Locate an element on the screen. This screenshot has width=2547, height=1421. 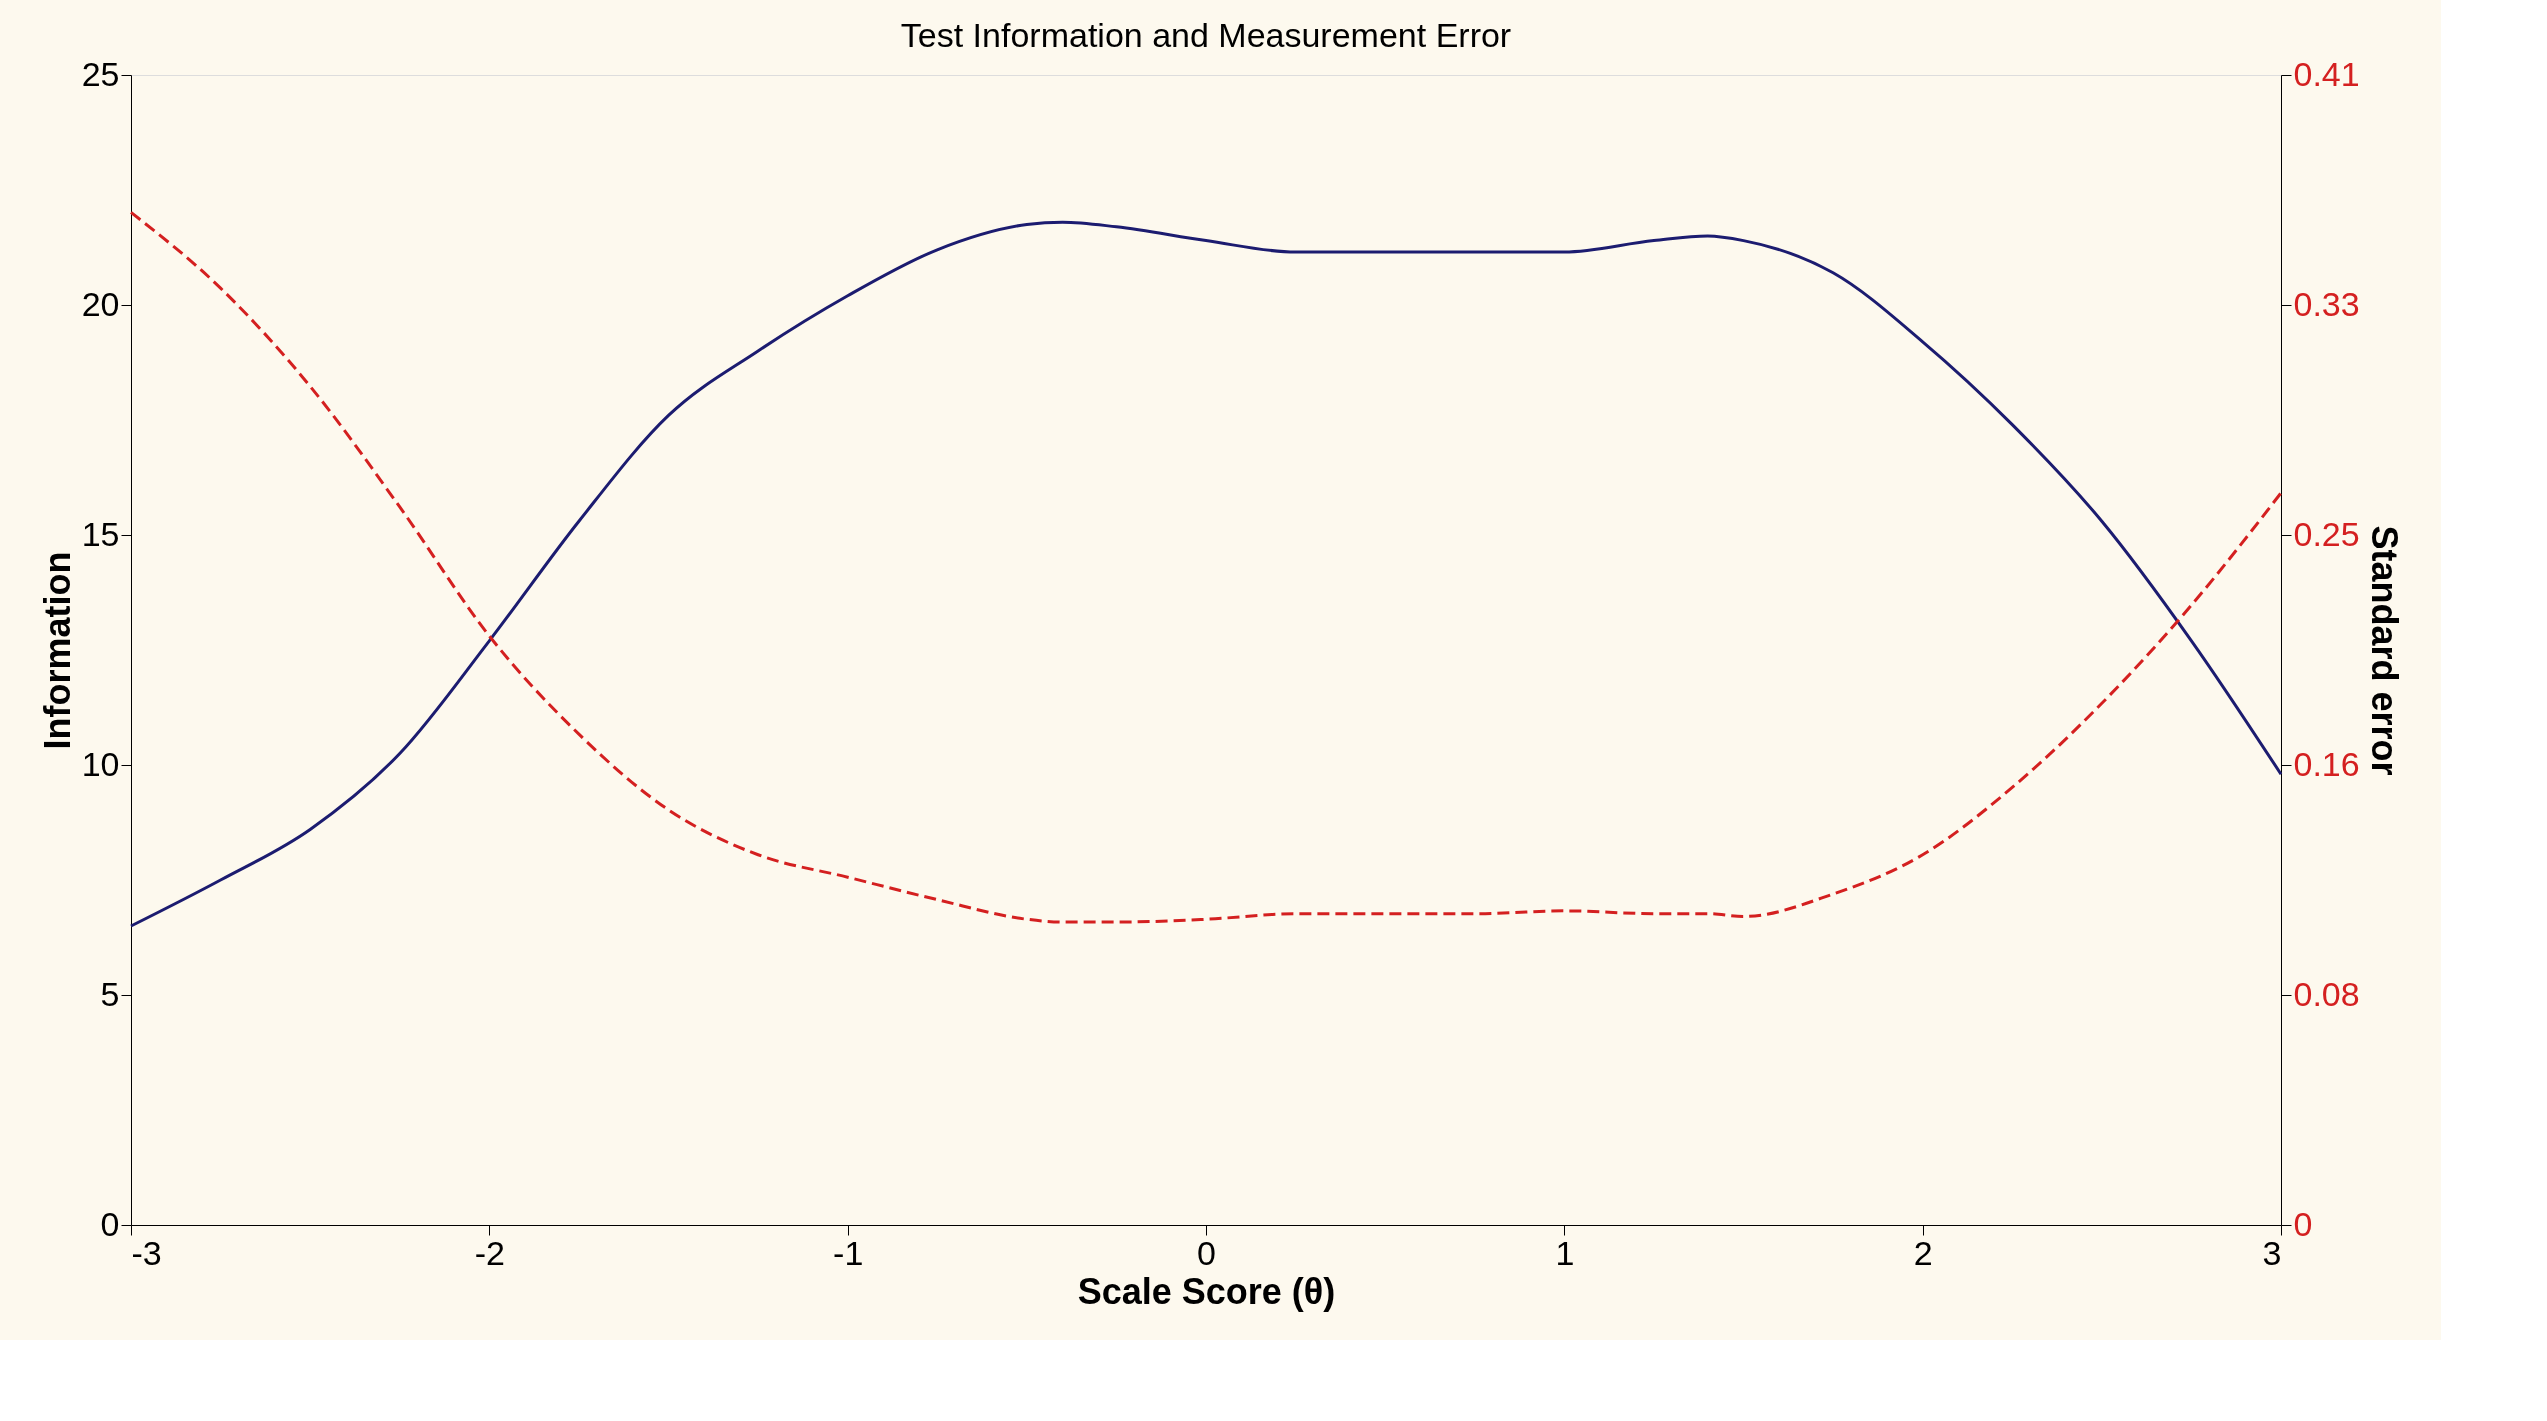
y-tick-label: 0 is located at coordinates (110, 1223).